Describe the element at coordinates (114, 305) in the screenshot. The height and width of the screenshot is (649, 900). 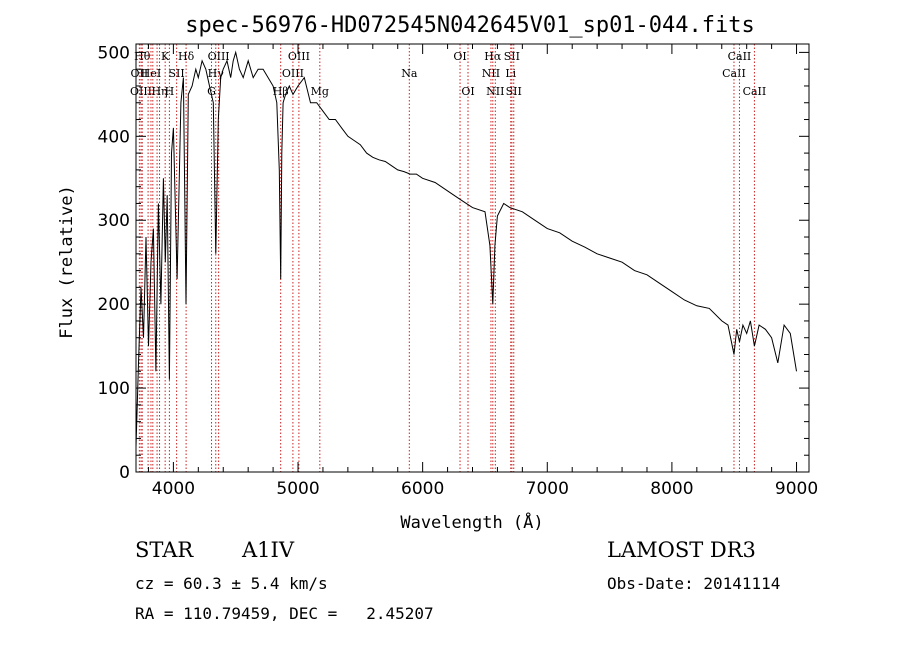
I see `y-tick-label: 200` at that location.